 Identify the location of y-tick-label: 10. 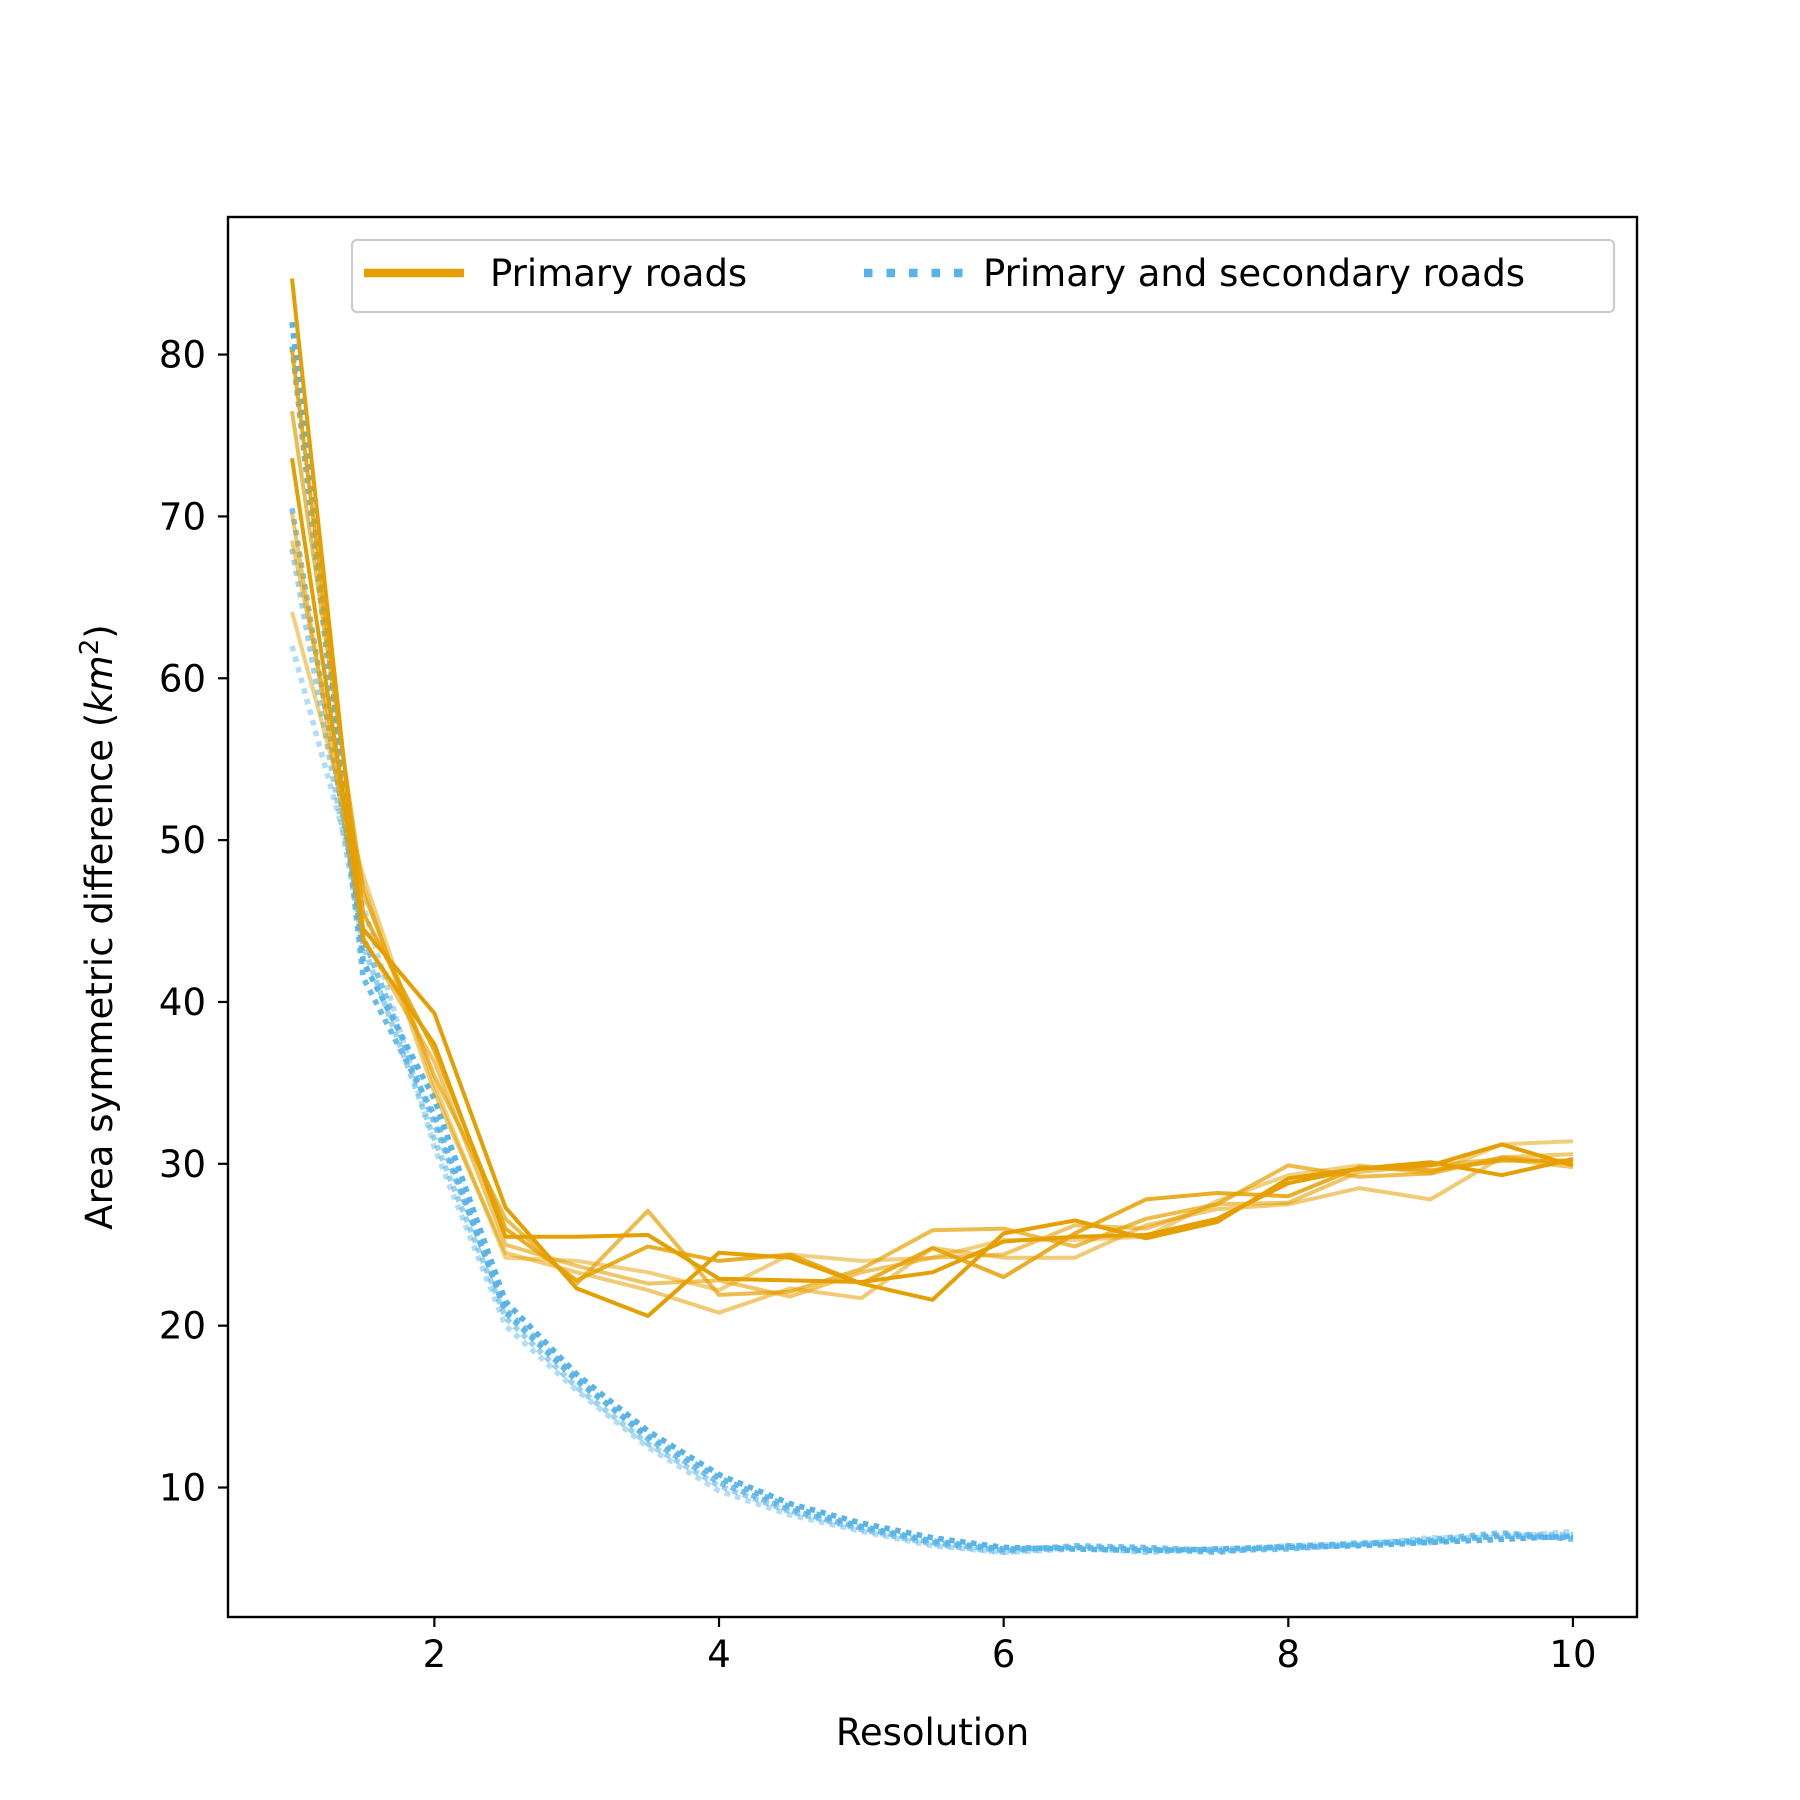
(182, 1488).